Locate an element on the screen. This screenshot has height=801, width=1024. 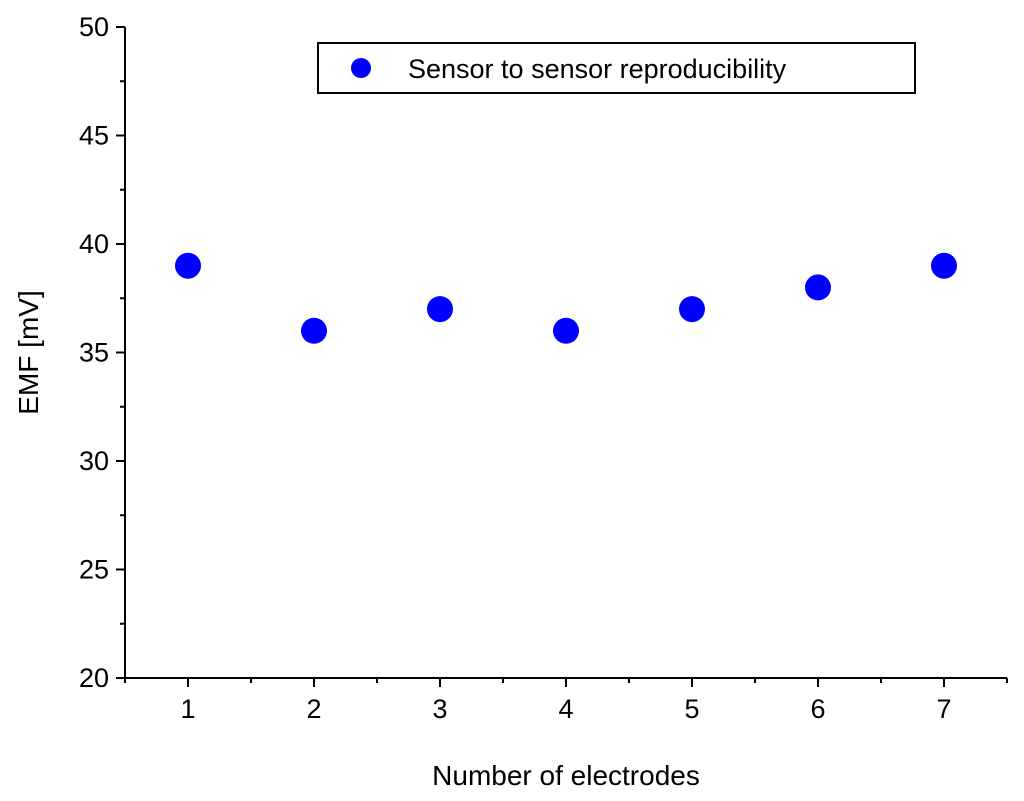
x-tick-label: 6 is located at coordinates (817, 709).